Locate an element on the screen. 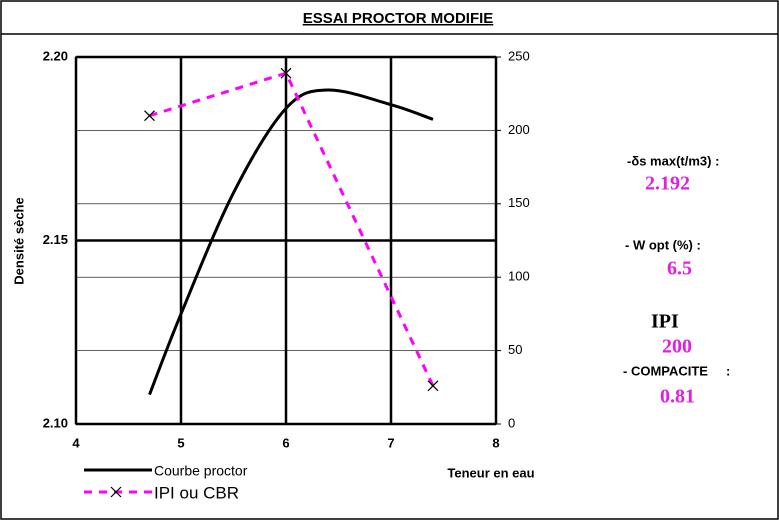 This screenshot has height=520, width=779. y-tick-label: 2.15 is located at coordinates (55, 239).